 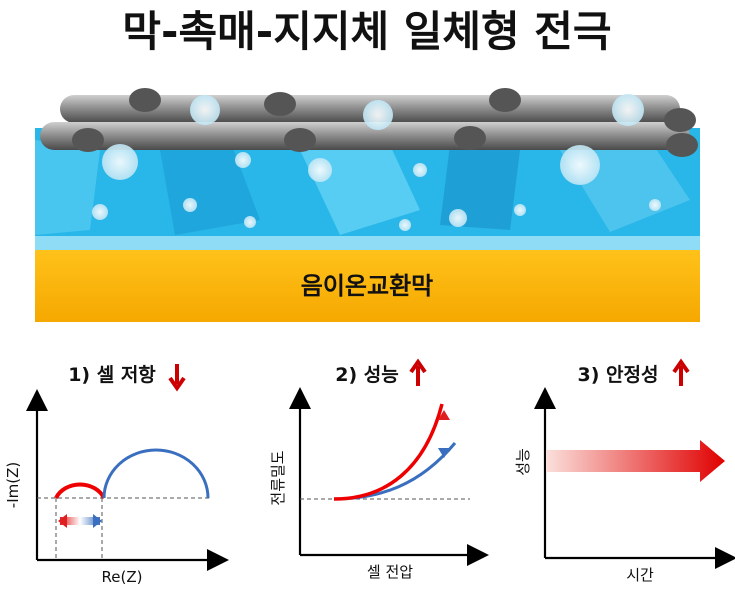 I want to click on membrane-label: 음이온교환막, so click(x=367, y=286).